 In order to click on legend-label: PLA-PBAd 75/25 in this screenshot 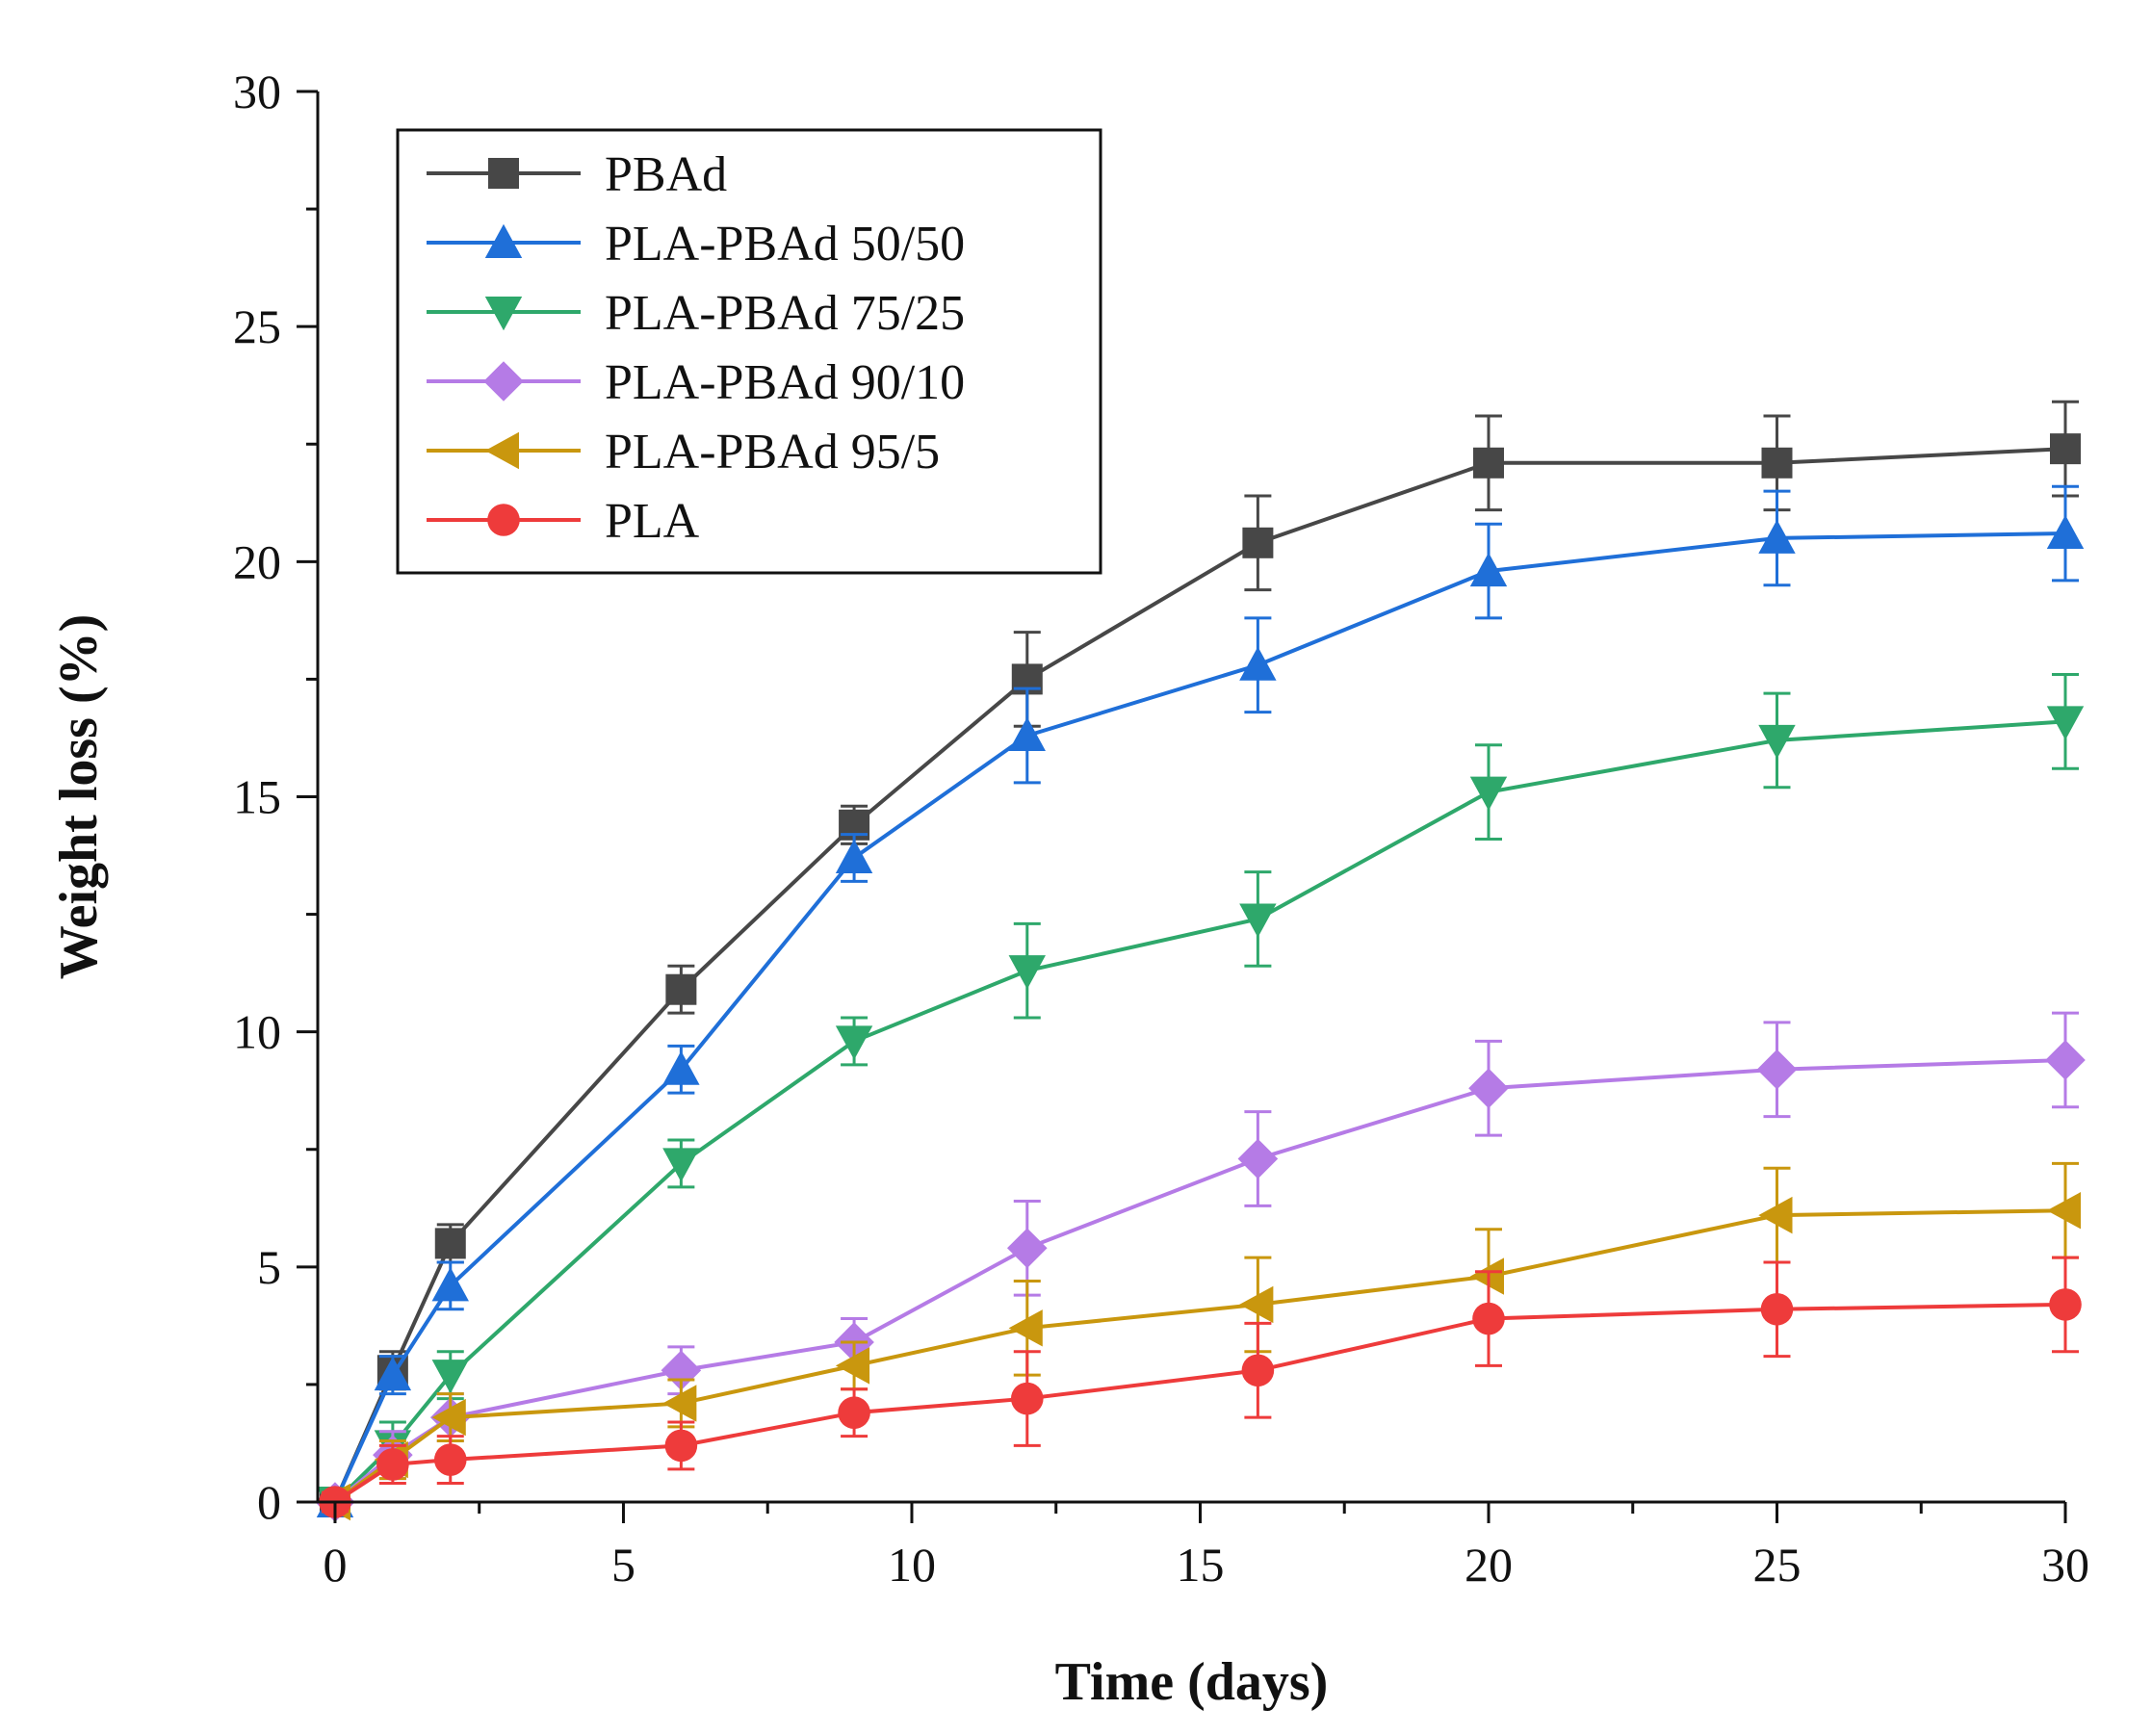, I will do `click(785, 313)`.